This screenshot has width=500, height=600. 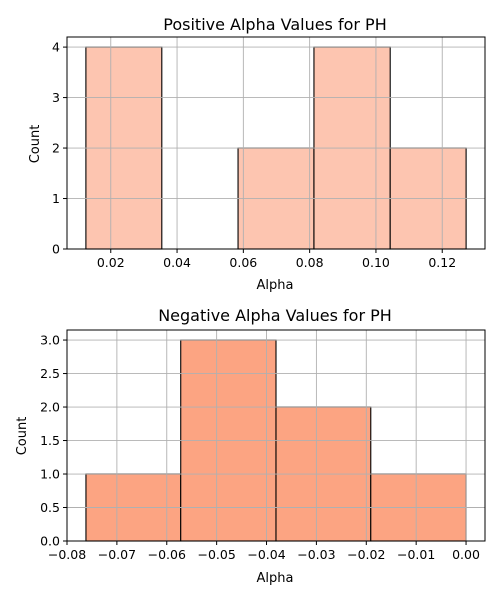 What do you see at coordinates (56, 97) in the screenshot?
I see `y-tick-label: 3` at bounding box center [56, 97].